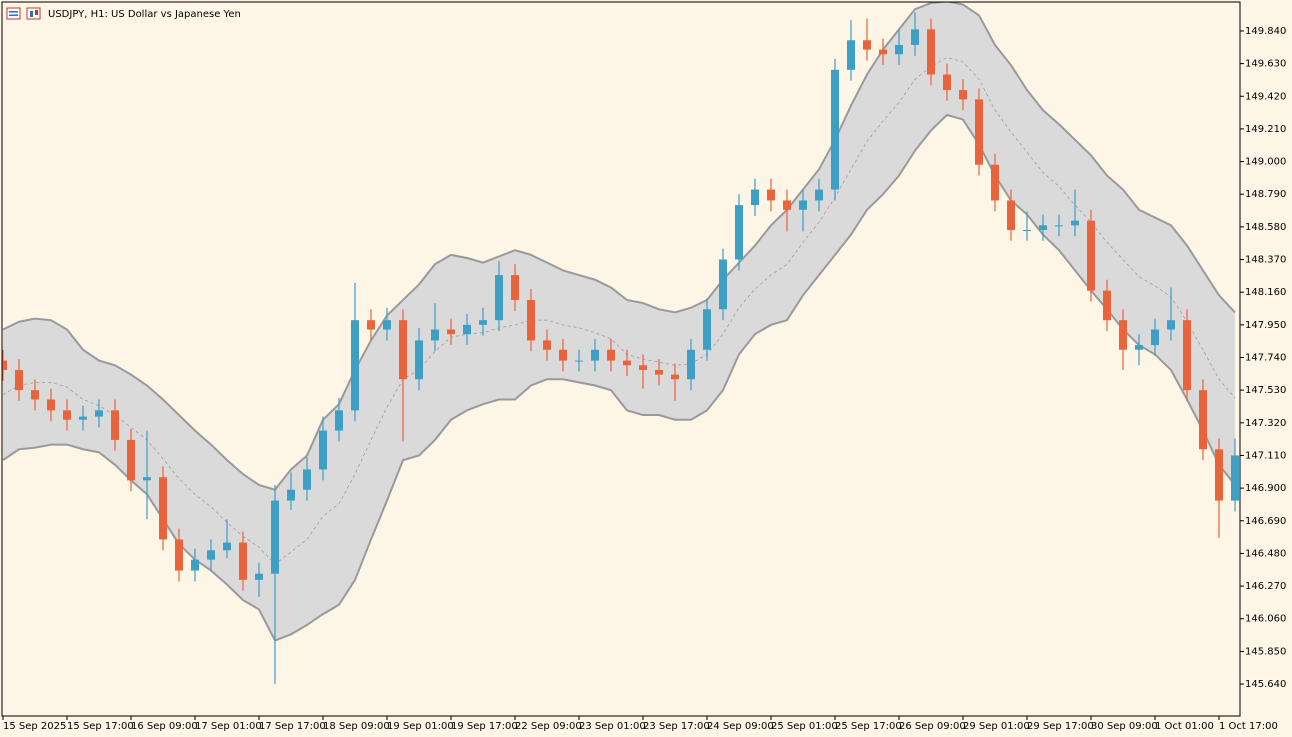 This screenshot has width=1292, height=737. What do you see at coordinates (1265, 684) in the screenshot?
I see `y-tick-label: 145.640` at bounding box center [1265, 684].